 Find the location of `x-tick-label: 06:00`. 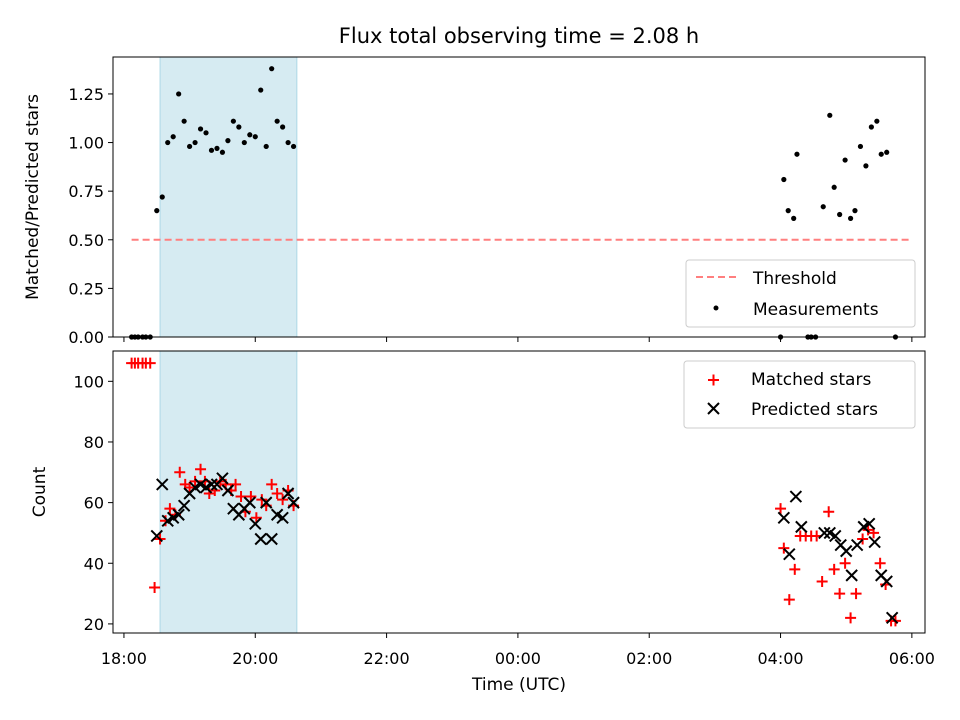

x-tick-label: 06:00 is located at coordinates (912, 658).